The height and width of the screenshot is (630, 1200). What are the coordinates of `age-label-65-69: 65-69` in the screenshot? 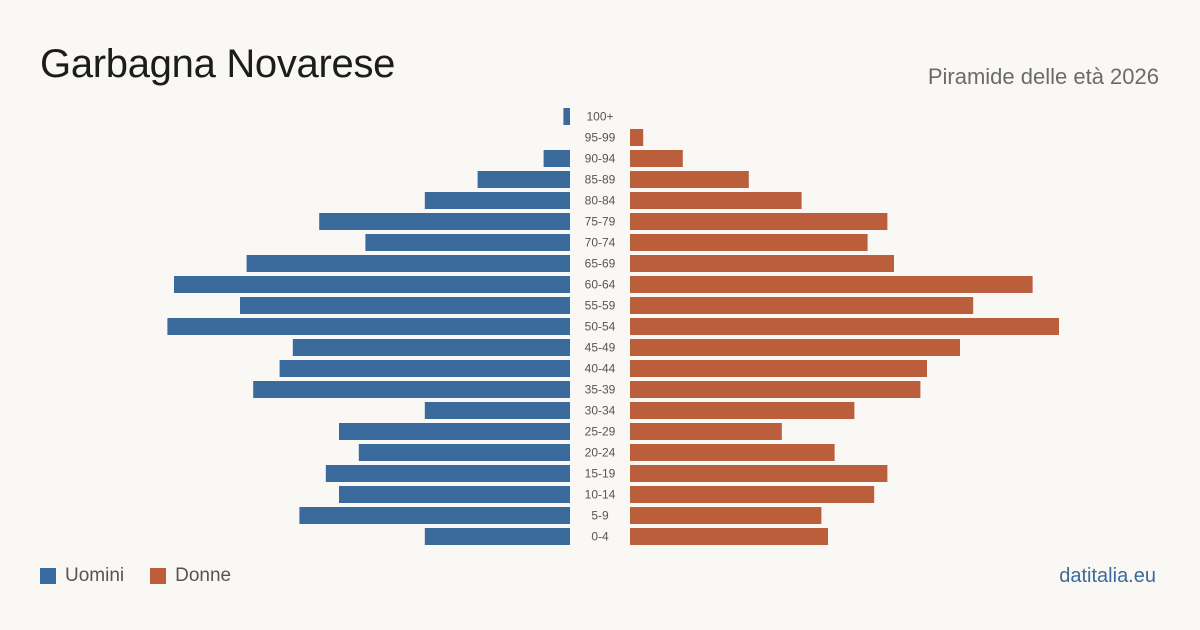 It's located at (600, 264).